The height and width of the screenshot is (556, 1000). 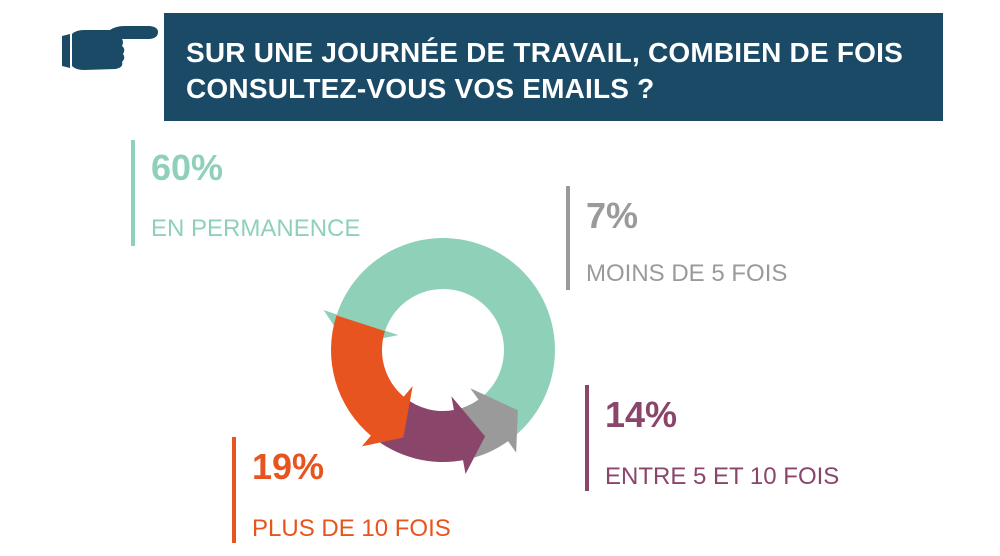 I want to click on legend-moins-de-5-fois: 7% MOINS DE 5 FOIS, so click(x=676, y=238).